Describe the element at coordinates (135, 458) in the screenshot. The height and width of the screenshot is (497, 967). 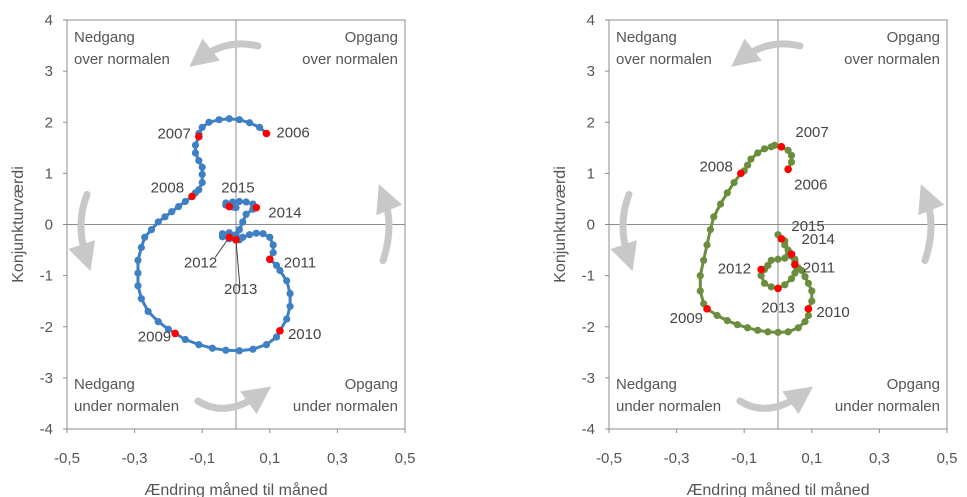
I see `x-tick-label: -0,3` at that location.